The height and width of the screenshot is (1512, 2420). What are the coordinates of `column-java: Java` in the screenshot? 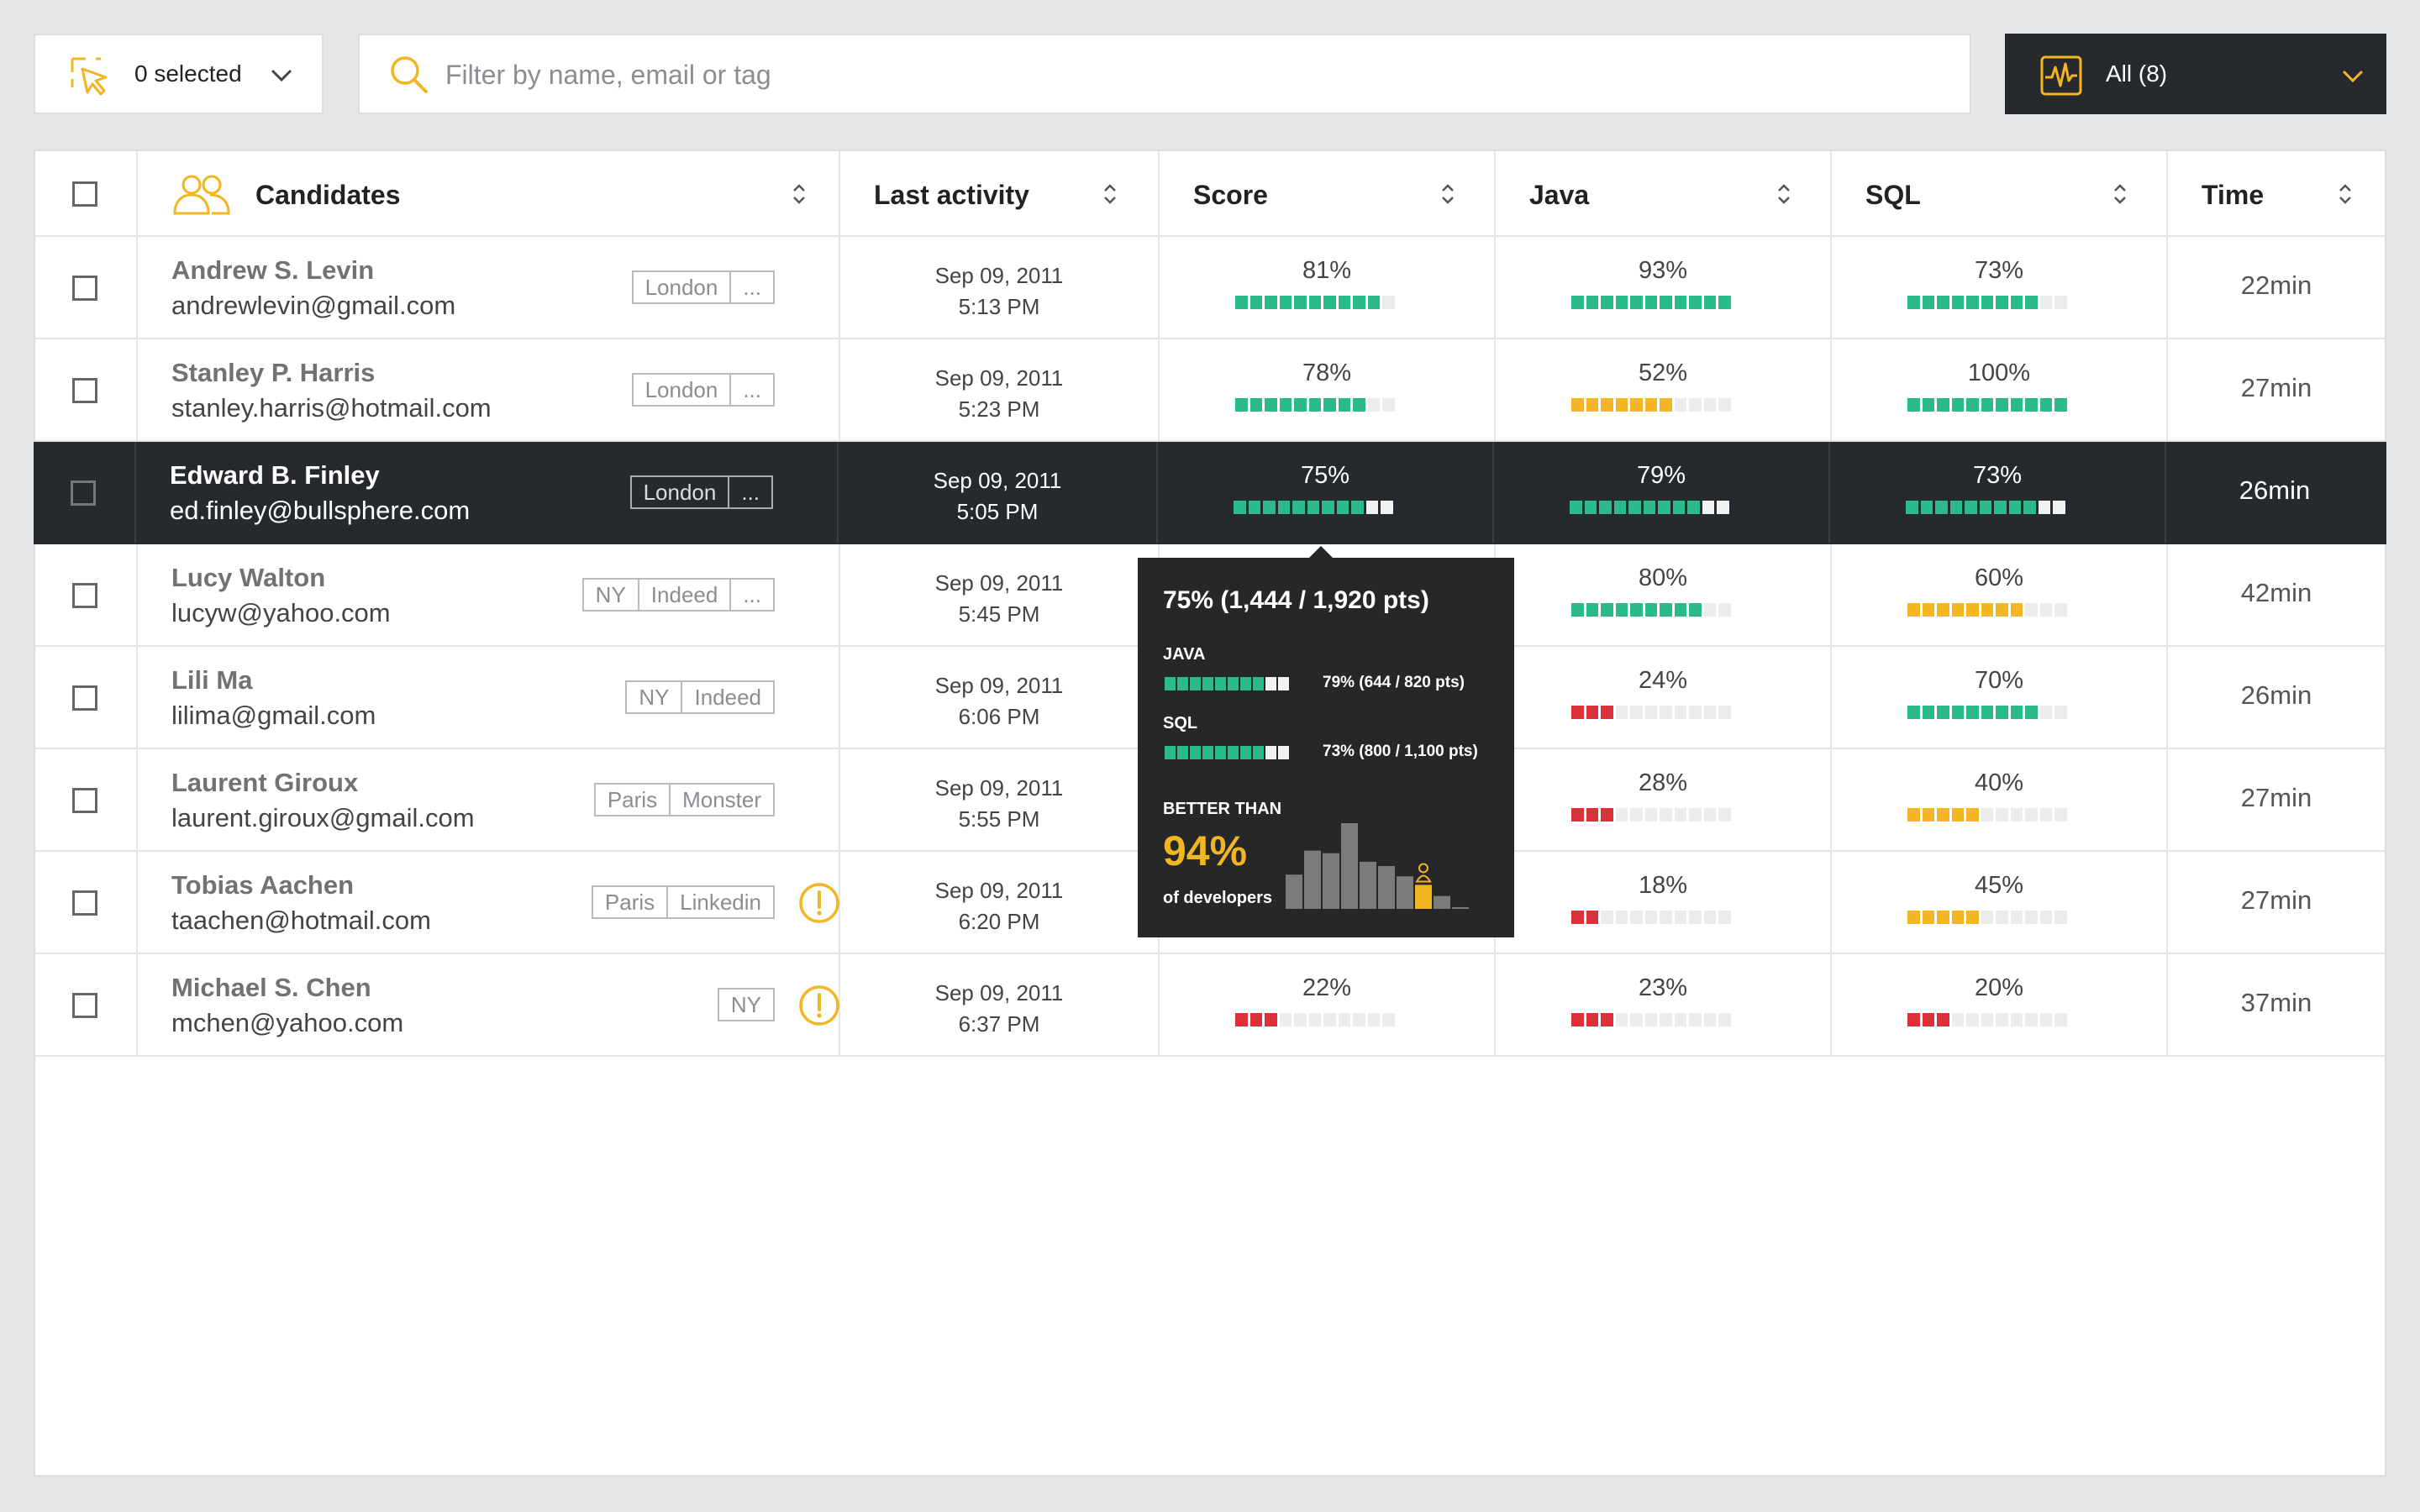 It's located at (1664, 193).